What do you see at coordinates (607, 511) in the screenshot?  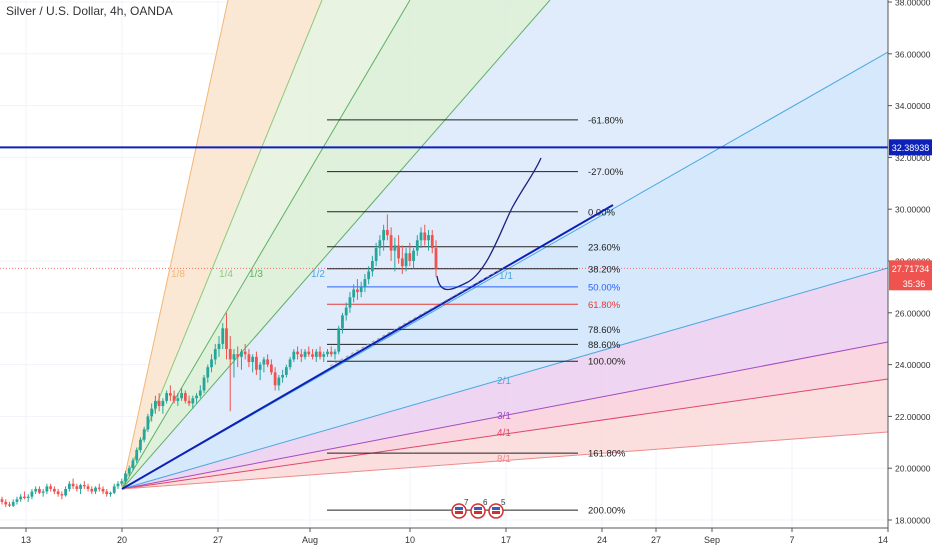 I see `fib-level-label: 200.00%` at bounding box center [607, 511].